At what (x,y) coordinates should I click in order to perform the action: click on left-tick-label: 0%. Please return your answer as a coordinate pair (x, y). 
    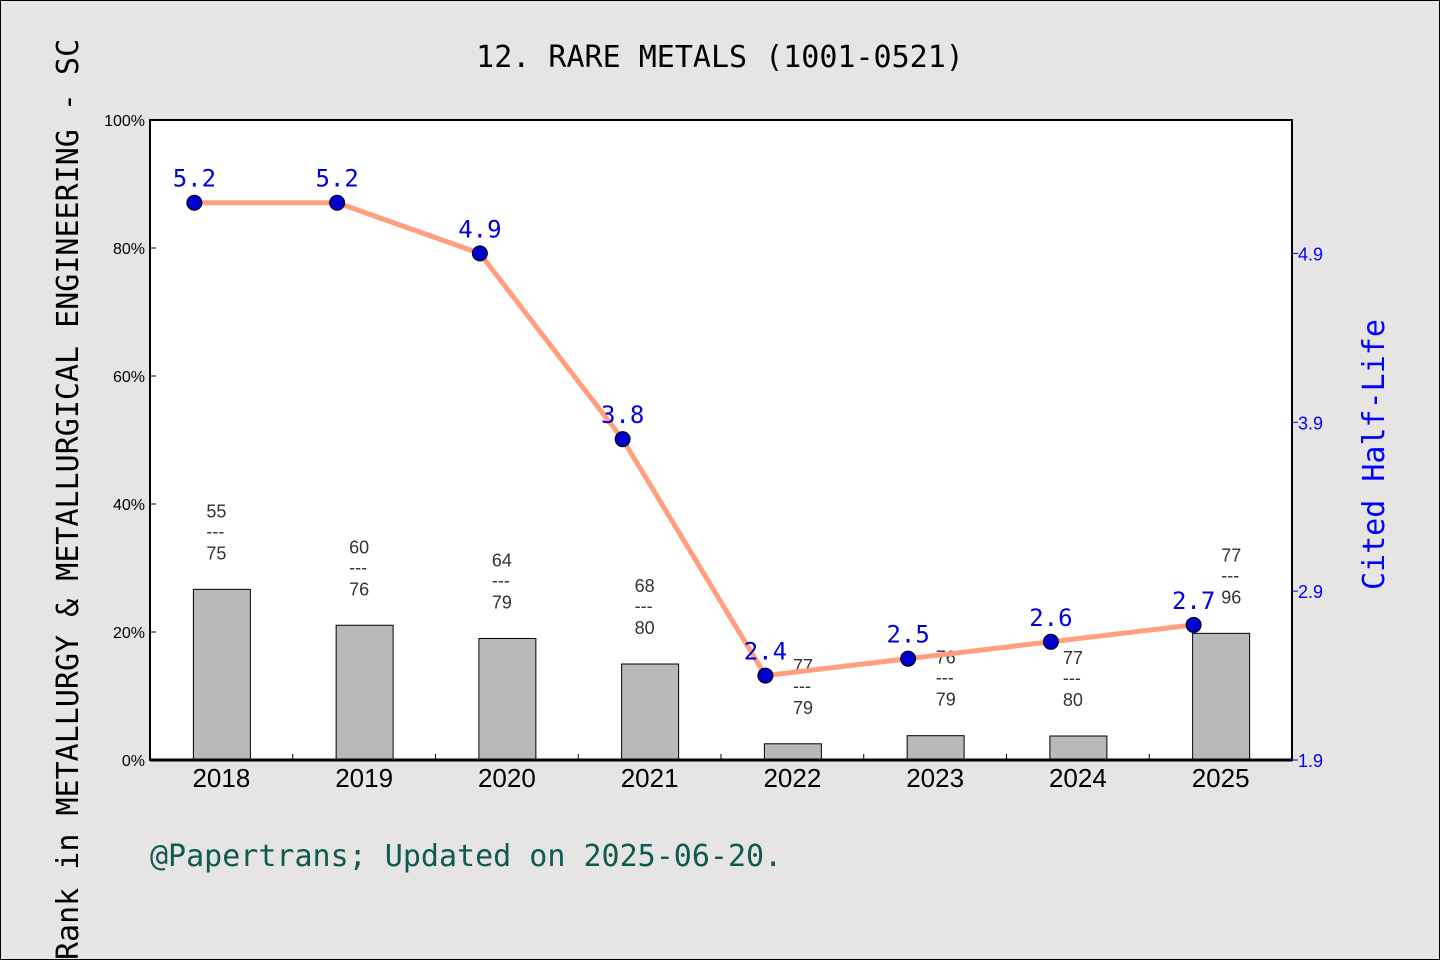
    Looking at the image, I should click on (133, 761).